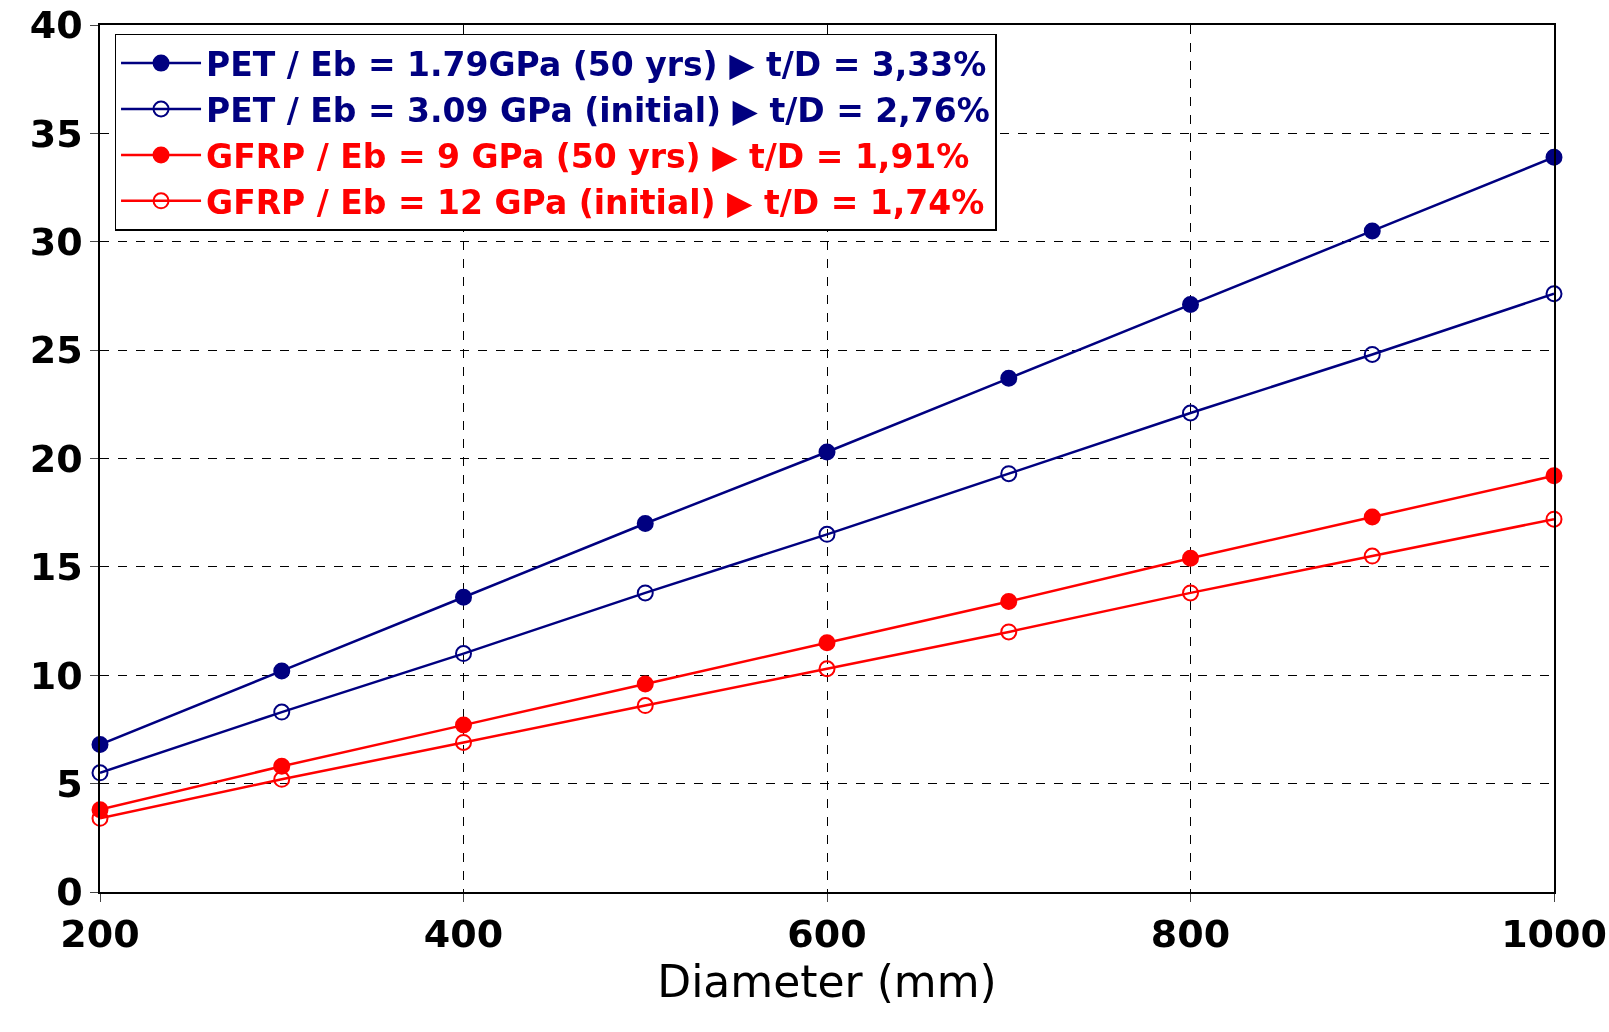 This screenshot has width=1609, height=1032. What do you see at coordinates (69, 892) in the screenshot?
I see `y-tick-label: 0` at bounding box center [69, 892].